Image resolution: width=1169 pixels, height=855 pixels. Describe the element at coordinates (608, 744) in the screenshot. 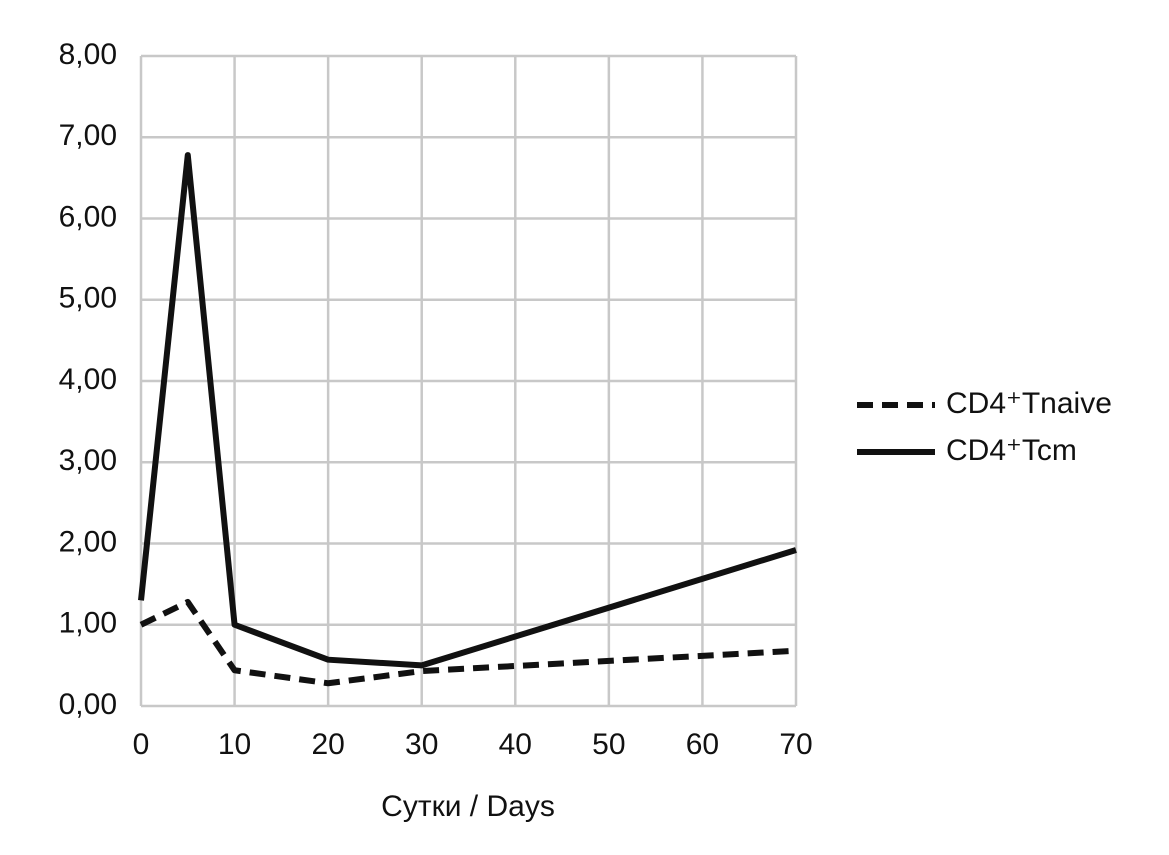

I see `x-tick-label: 50` at that location.